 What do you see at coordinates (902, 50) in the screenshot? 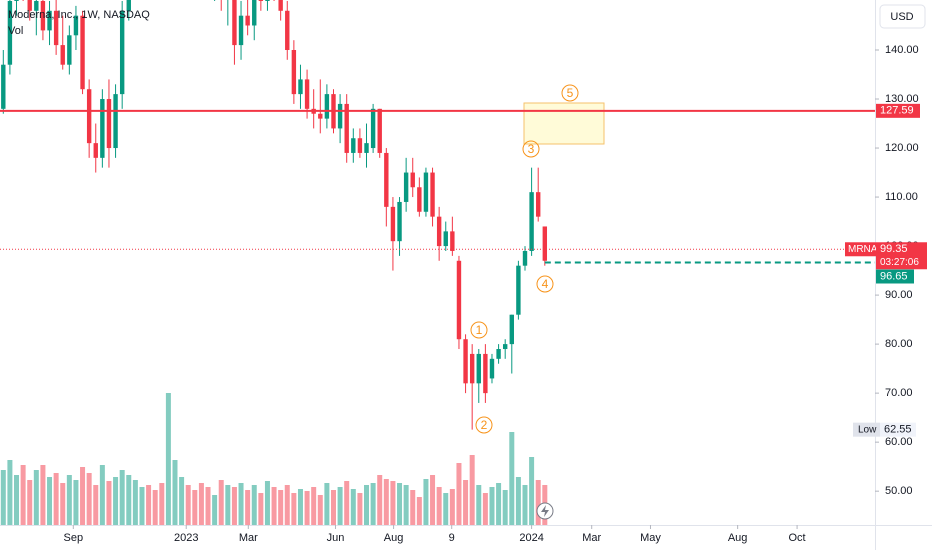
I see `y-tick-label: 140.00` at bounding box center [902, 50].